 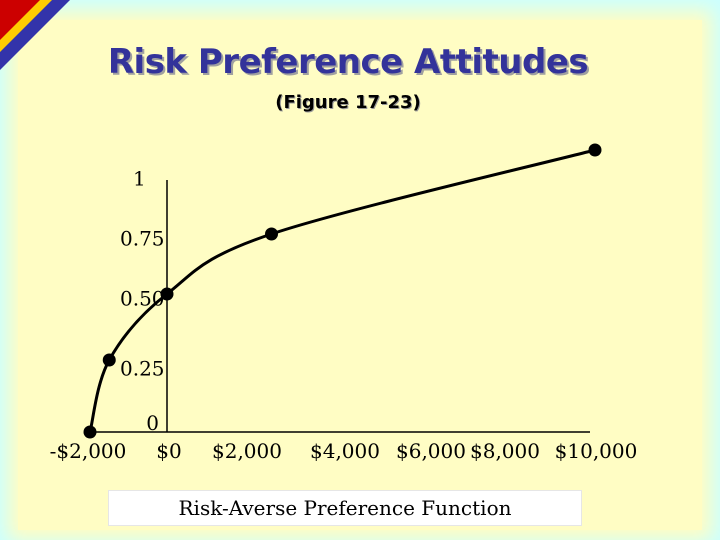 What do you see at coordinates (142, 369) in the screenshot?
I see `y-tick-label: 0.25` at bounding box center [142, 369].